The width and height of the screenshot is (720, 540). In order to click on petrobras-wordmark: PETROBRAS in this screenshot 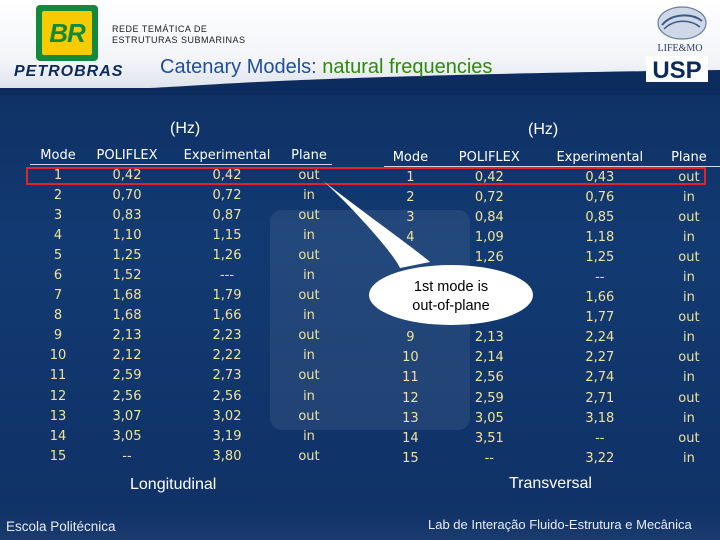, I will do `click(69, 71)`.